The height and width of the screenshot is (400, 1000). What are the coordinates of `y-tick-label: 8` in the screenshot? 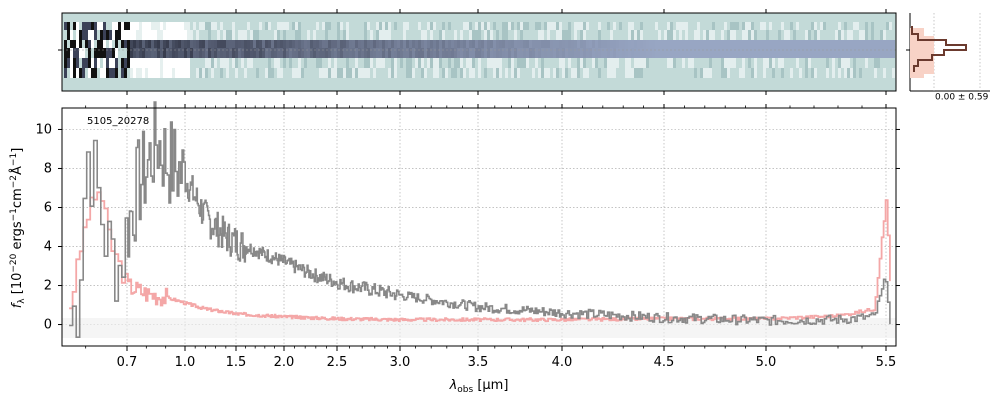 It's located at (48, 168).